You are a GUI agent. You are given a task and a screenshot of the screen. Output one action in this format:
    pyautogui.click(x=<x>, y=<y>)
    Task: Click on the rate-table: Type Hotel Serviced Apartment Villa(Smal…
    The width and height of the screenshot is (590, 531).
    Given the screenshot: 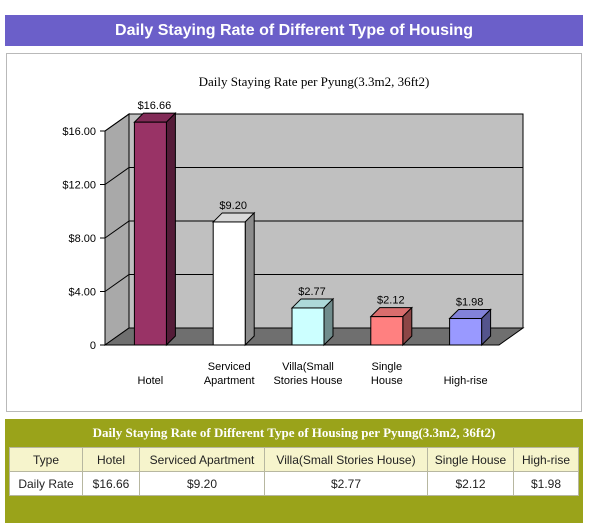 What is the action you would take?
    pyautogui.click(x=294, y=471)
    